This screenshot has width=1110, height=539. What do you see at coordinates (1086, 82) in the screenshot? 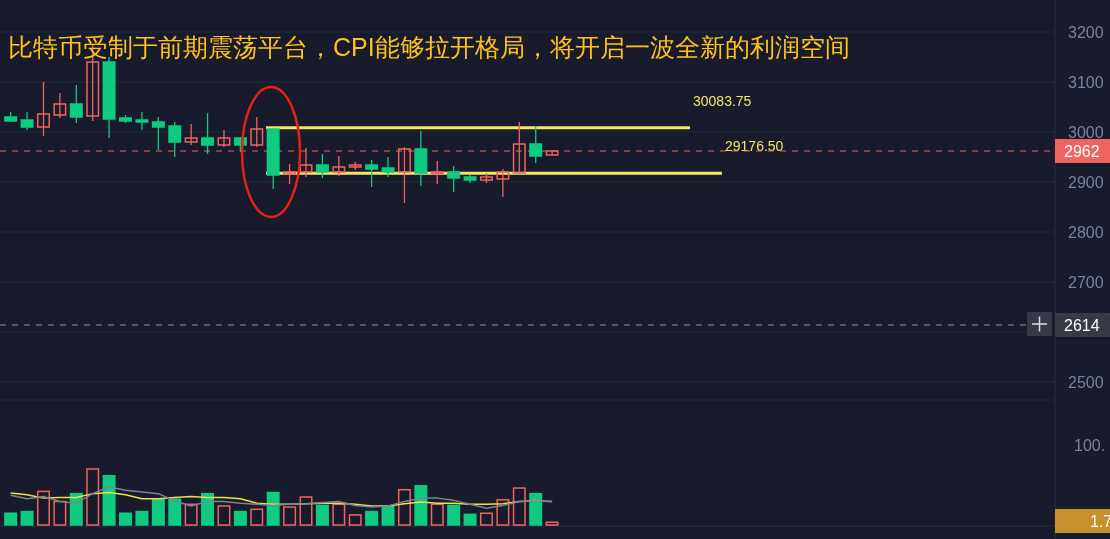
I see `y-tick-label: 3100` at bounding box center [1086, 82].